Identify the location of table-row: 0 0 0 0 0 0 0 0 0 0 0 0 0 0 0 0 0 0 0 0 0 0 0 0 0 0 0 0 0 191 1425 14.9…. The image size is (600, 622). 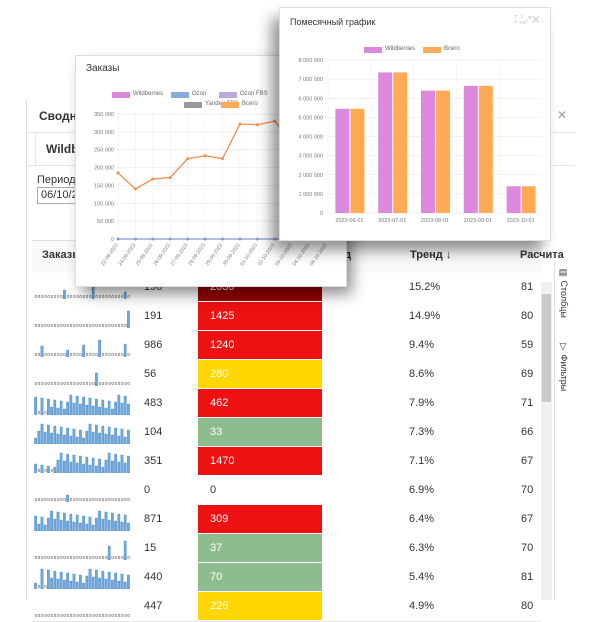
(287, 317).